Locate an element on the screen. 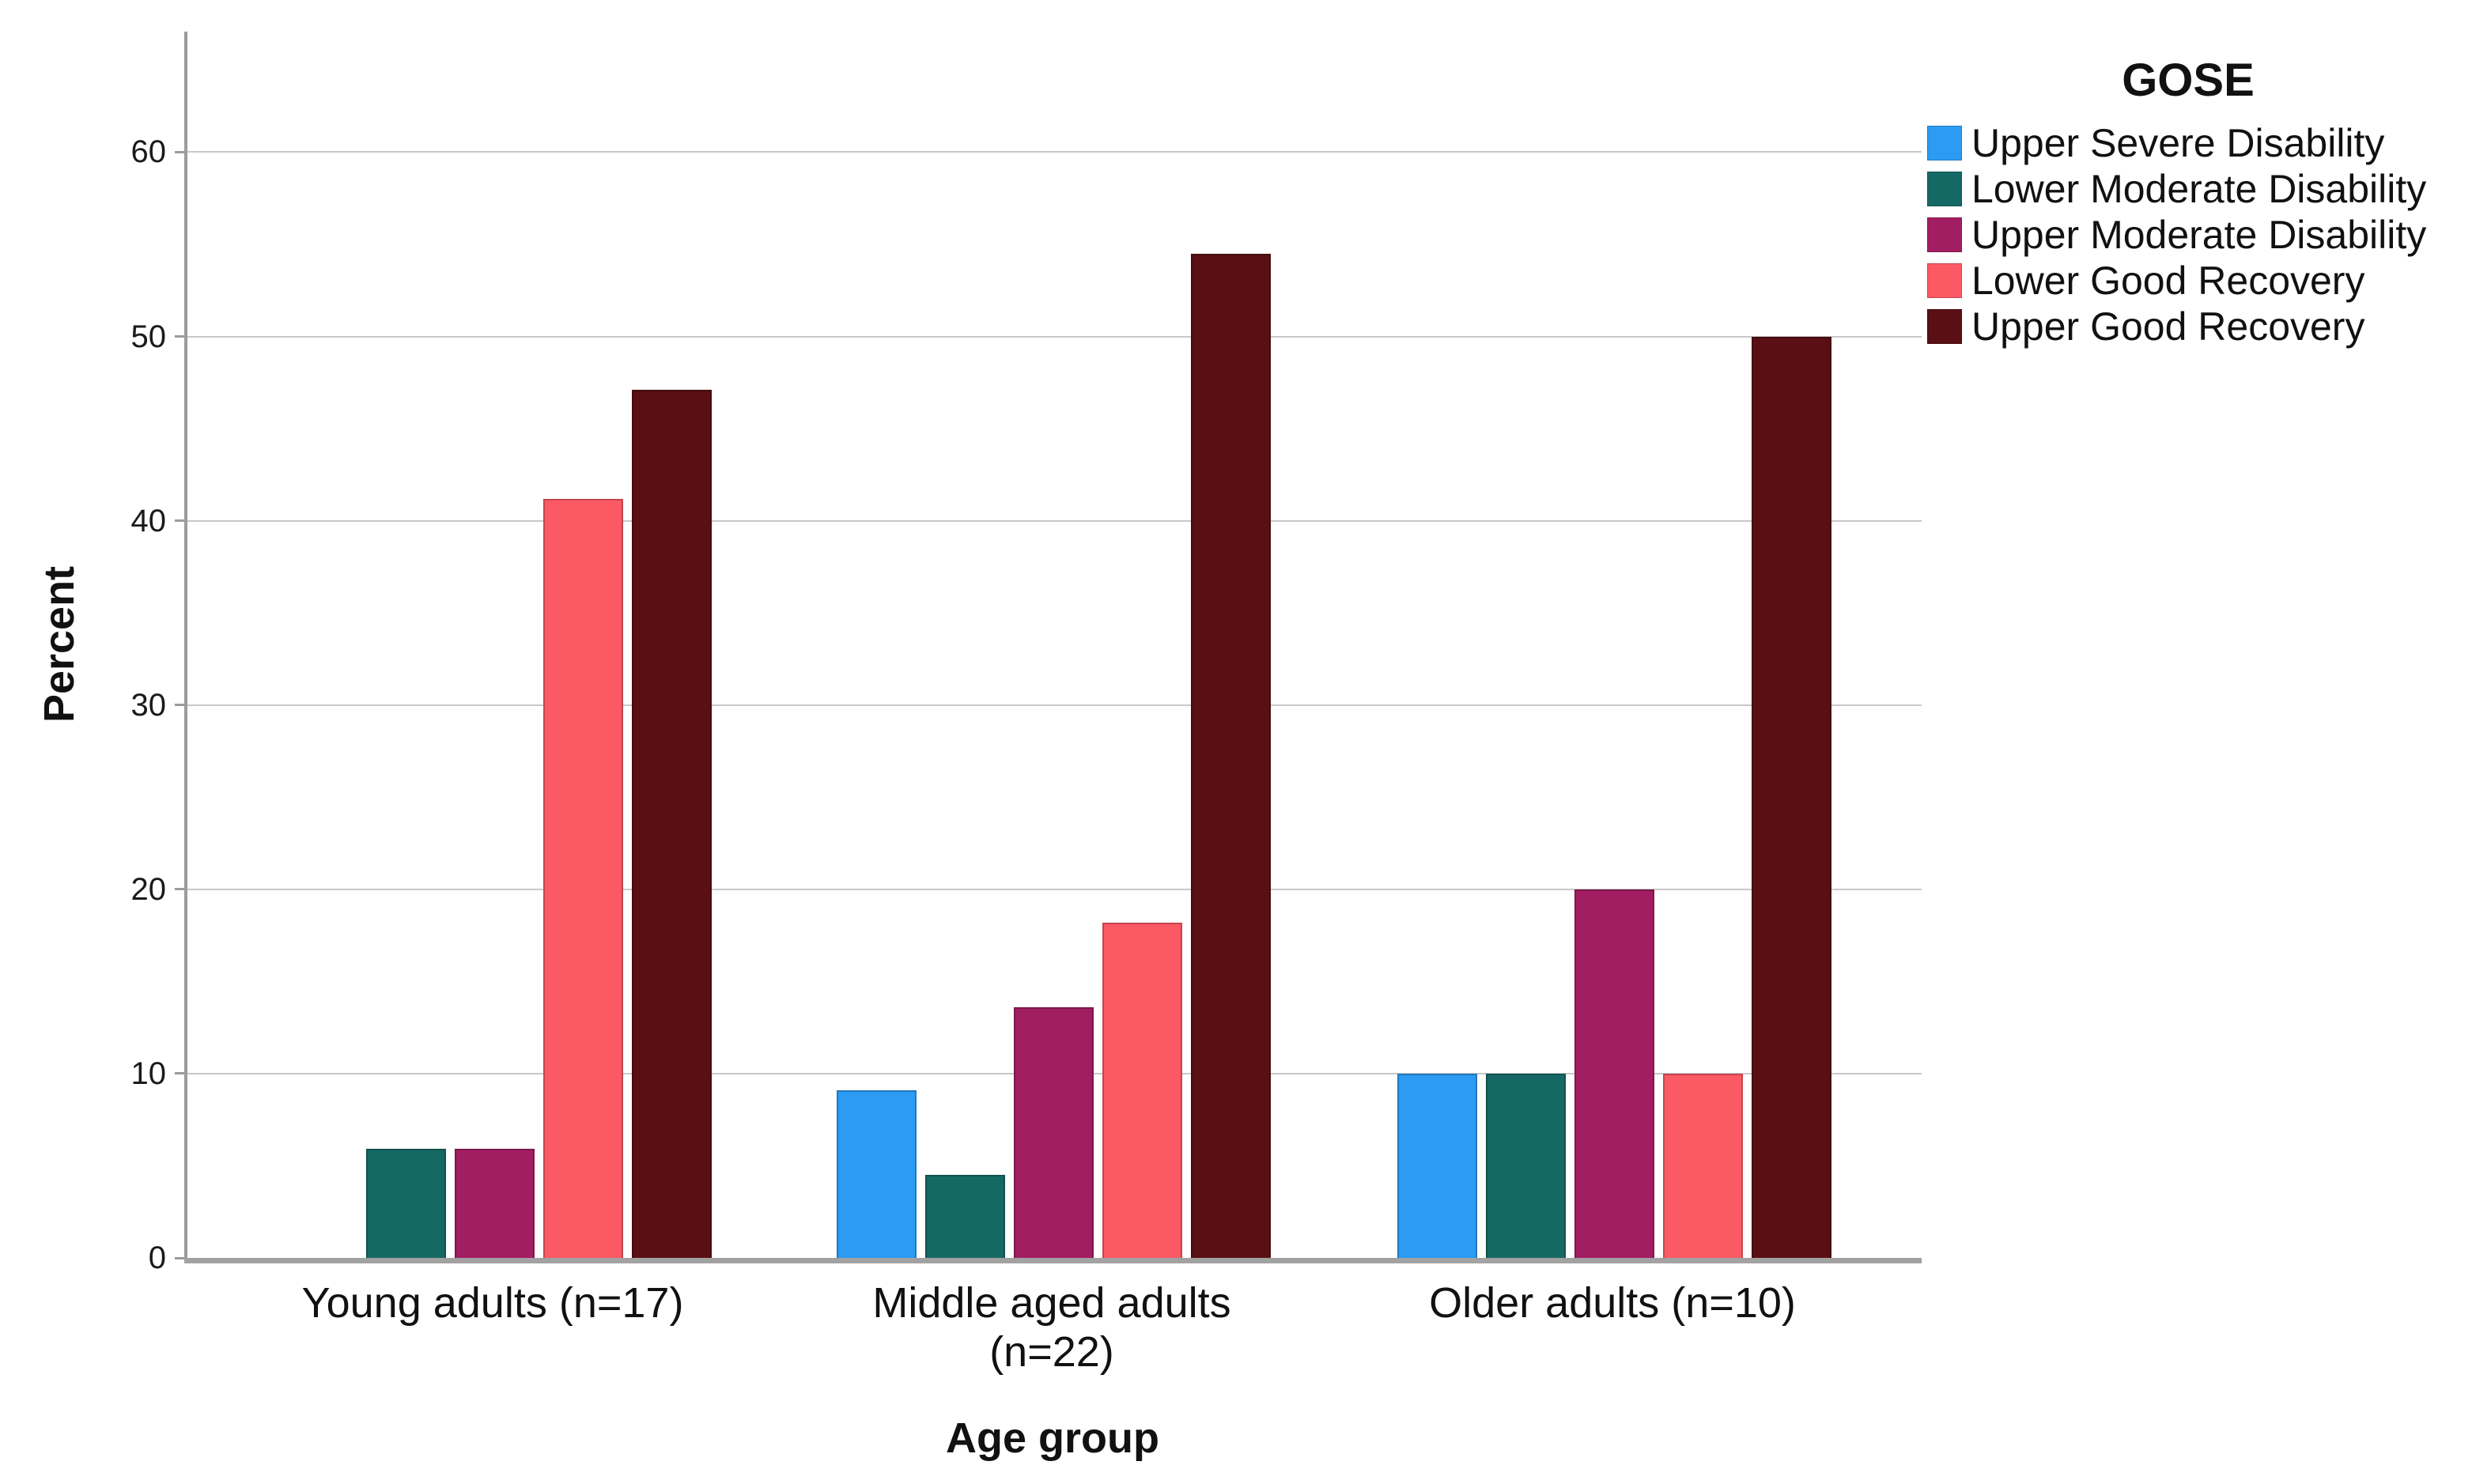 The width and height of the screenshot is (2491, 1484). legend-label: Lower Moderate Disability is located at coordinates (2199, 189).